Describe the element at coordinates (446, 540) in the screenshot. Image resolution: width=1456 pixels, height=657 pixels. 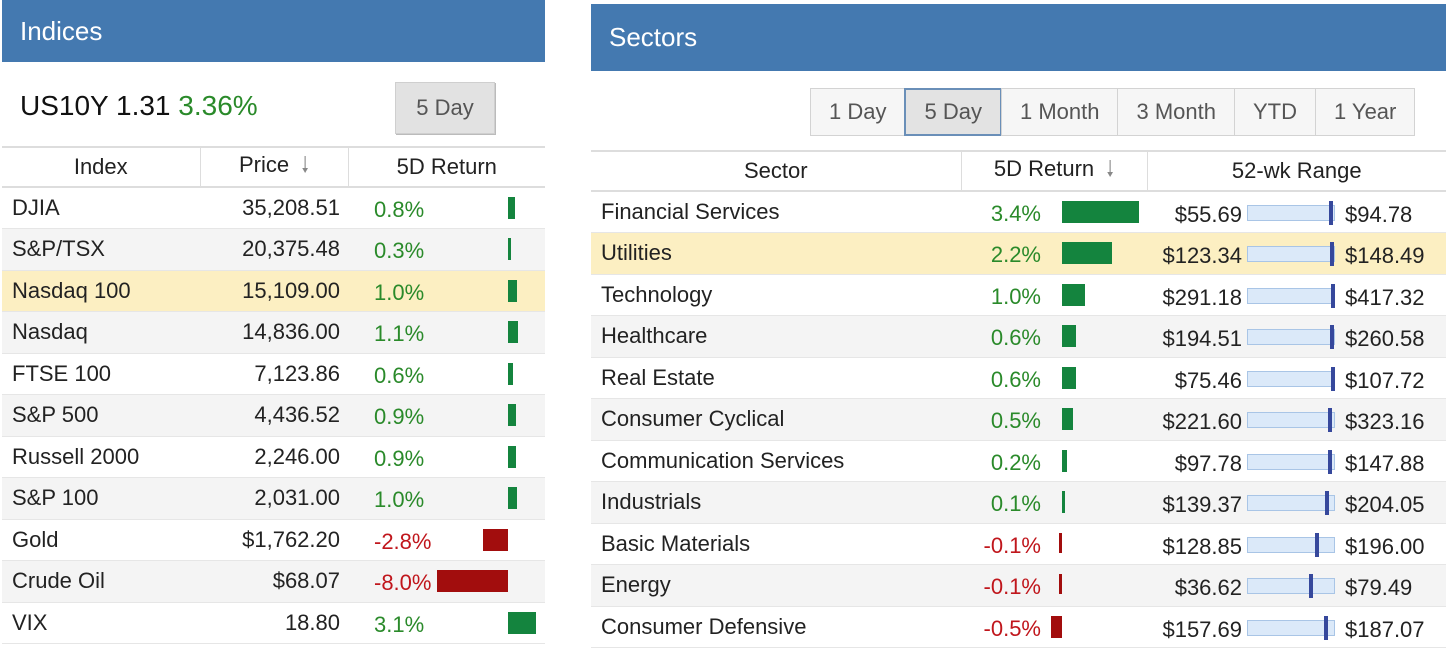
I see `index-return-cell: -2.8%` at that location.